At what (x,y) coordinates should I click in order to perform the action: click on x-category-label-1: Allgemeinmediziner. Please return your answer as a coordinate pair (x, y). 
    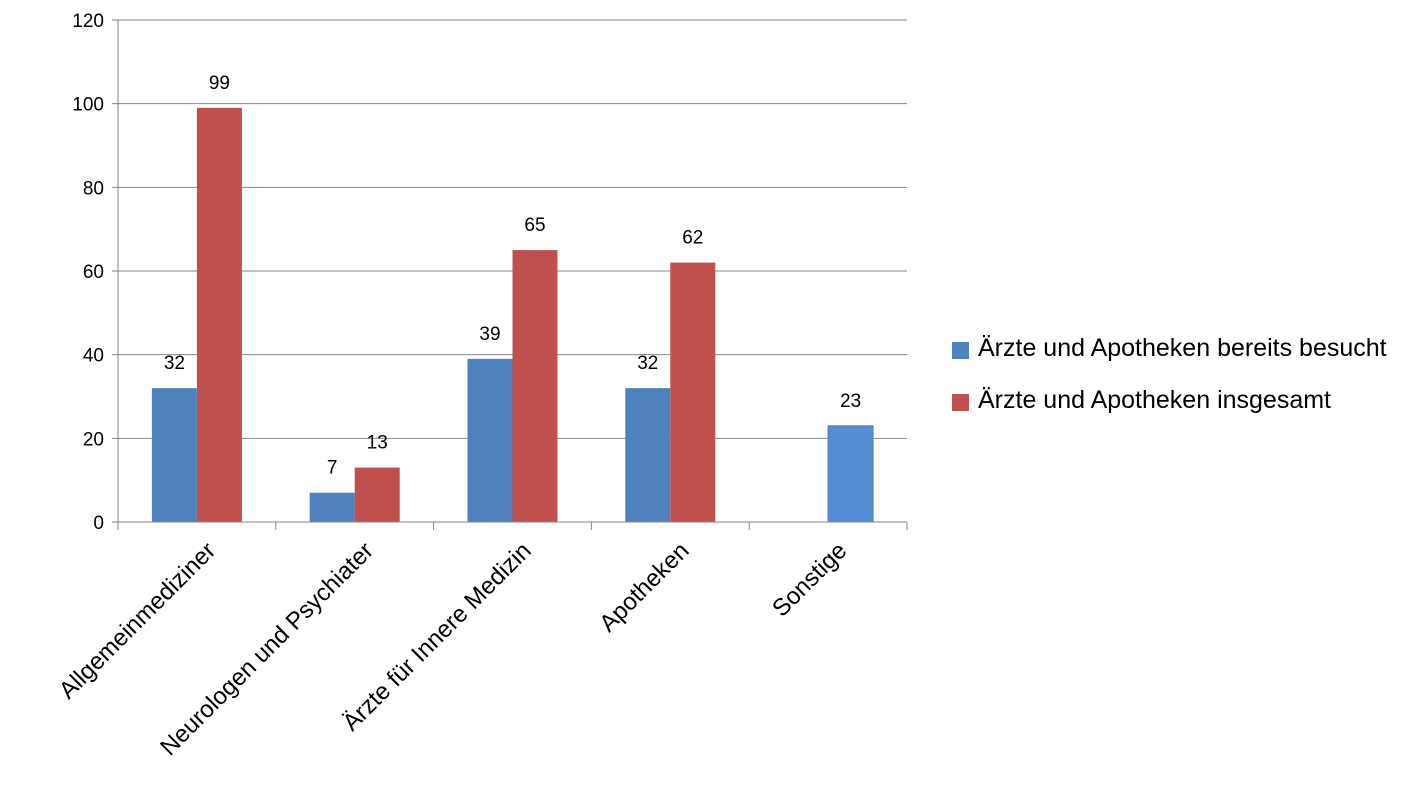
    Looking at the image, I should click on (137, 620).